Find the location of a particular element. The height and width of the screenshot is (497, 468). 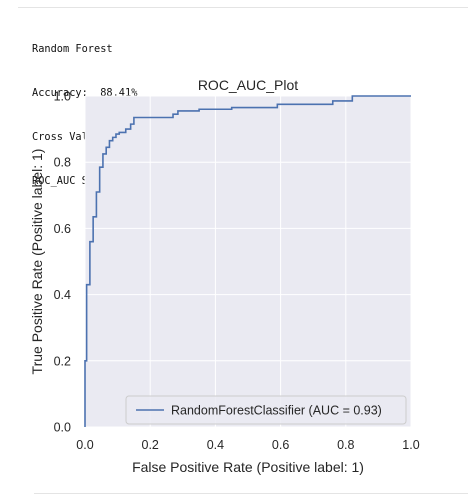

chart-title: ROC_AUC_Plot is located at coordinates (248, 85).